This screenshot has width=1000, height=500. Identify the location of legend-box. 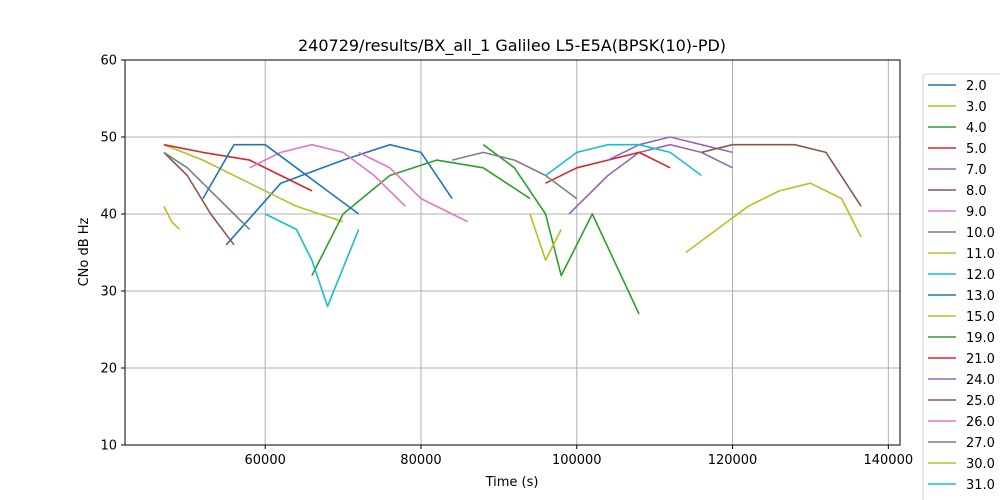
(961, 286).